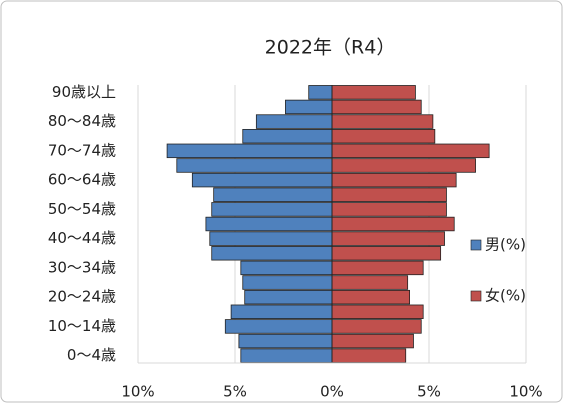 The image size is (563, 403). What do you see at coordinates (505, 296) in the screenshot?
I see `legend-label: 女(%)` at bounding box center [505, 296].